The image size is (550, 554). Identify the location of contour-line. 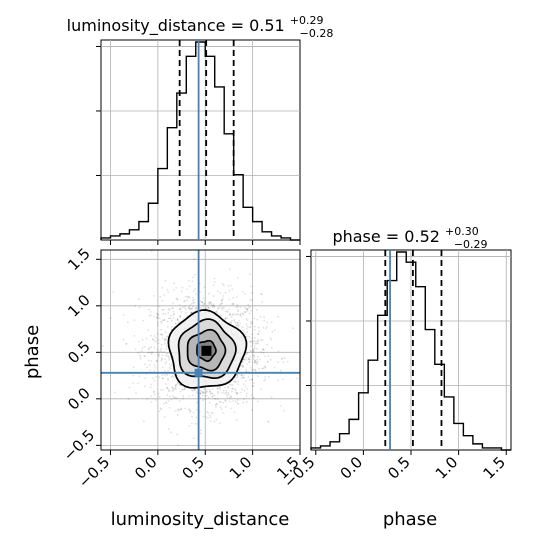
(206, 350).